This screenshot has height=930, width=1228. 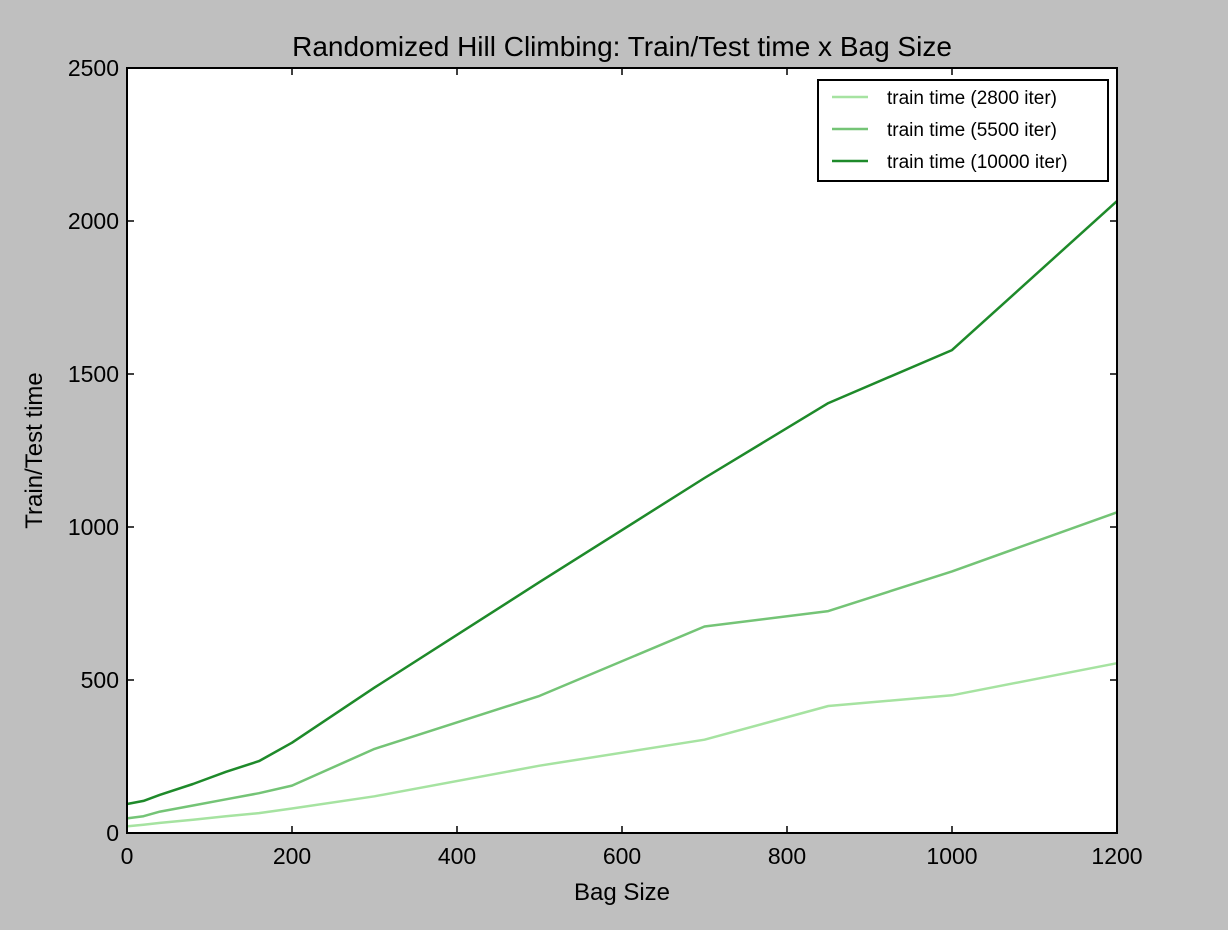 What do you see at coordinates (93, 527) in the screenshot?
I see `y-tick-label: 1000` at bounding box center [93, 527].